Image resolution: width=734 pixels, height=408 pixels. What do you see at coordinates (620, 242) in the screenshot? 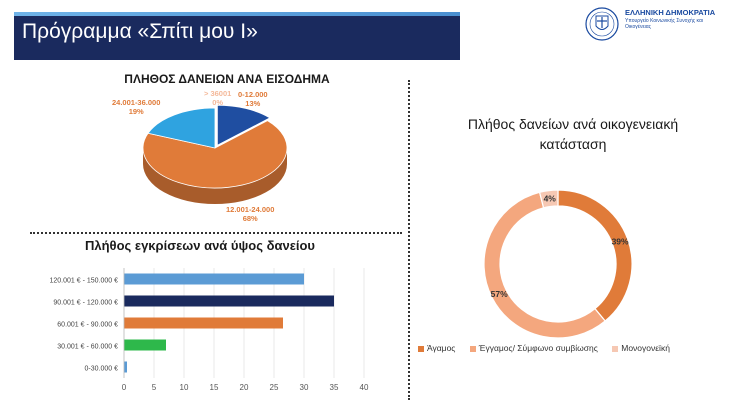
I see `donut-label-0: 39%` at bounding box center [620, 242].